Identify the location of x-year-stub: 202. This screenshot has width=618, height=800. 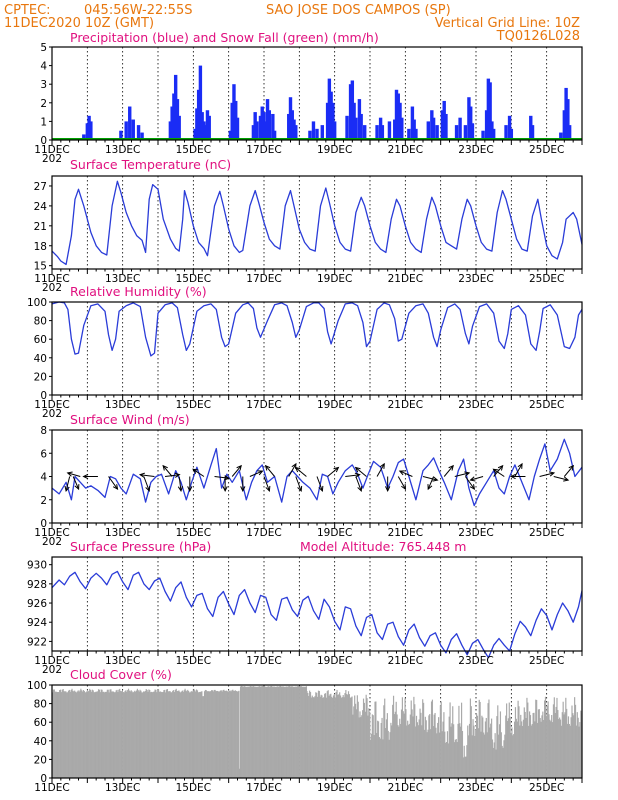
(52, 159).